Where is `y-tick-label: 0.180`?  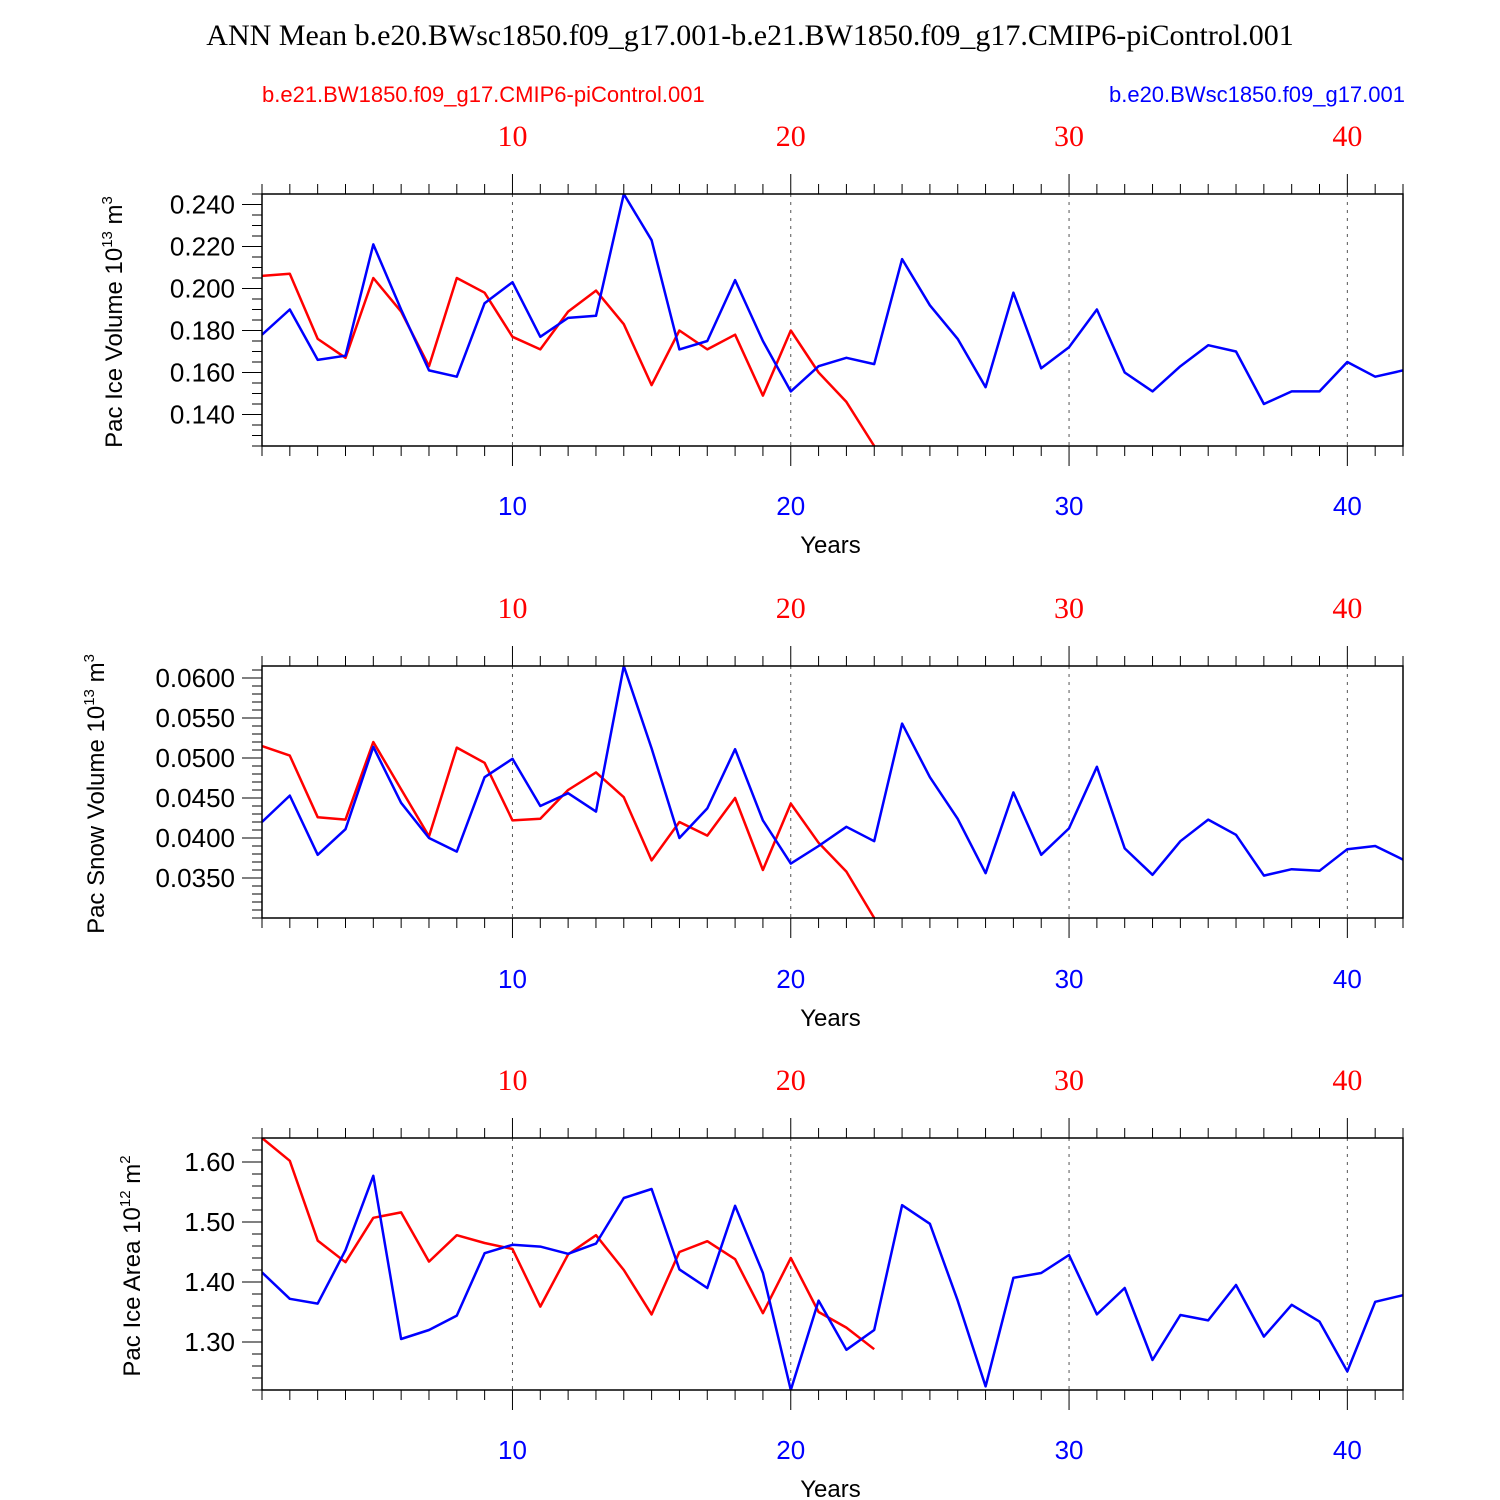
y-tick-label: 0.180 is located at coordinates (202, 331).